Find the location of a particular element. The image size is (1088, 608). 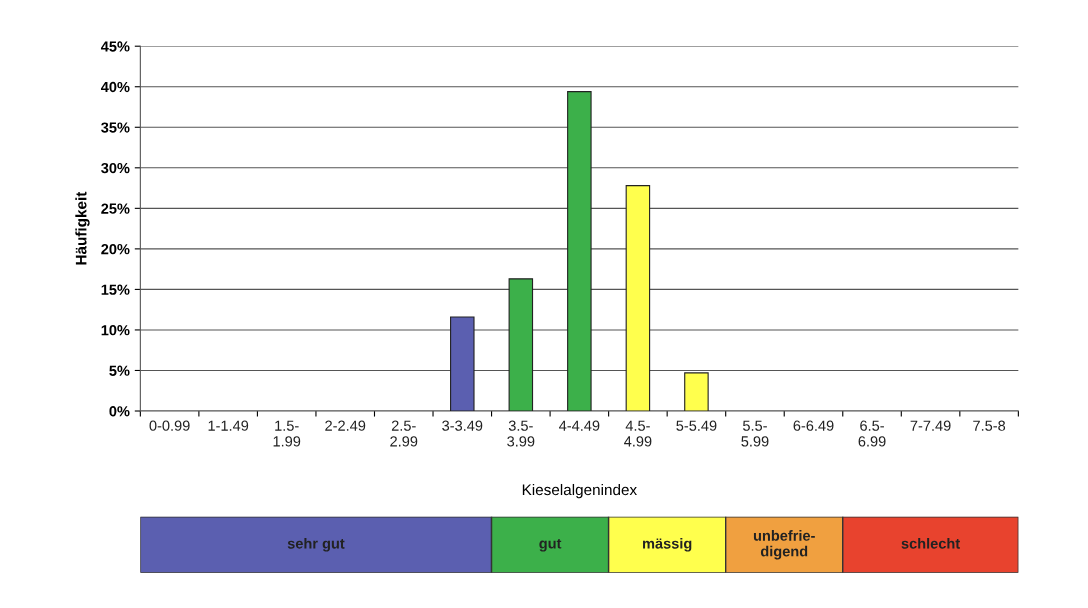

x-tick-label: 1.5- 1.99 is located at coordinates (287, 433).